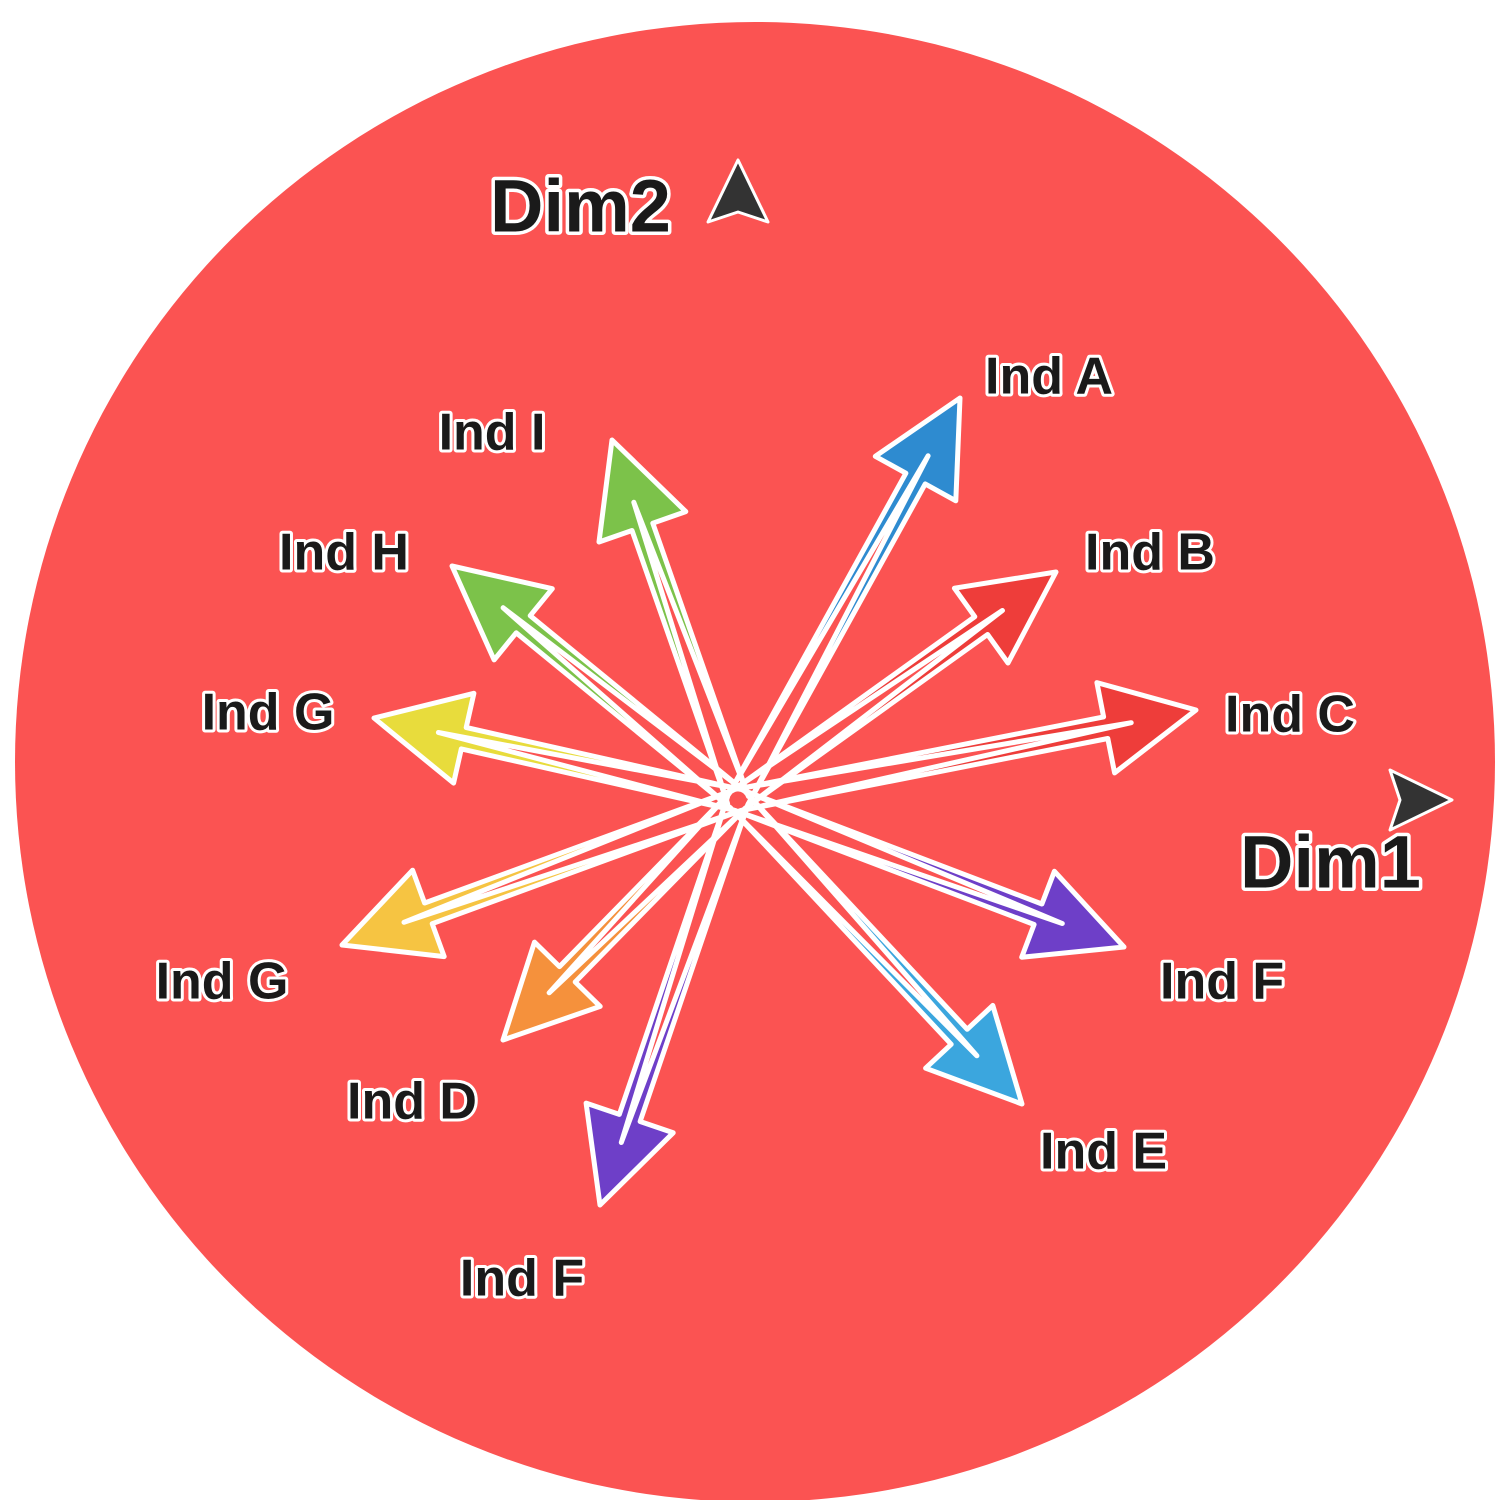  I want to click on vector-label-ind-b: Ind B, so click(1150, 553).